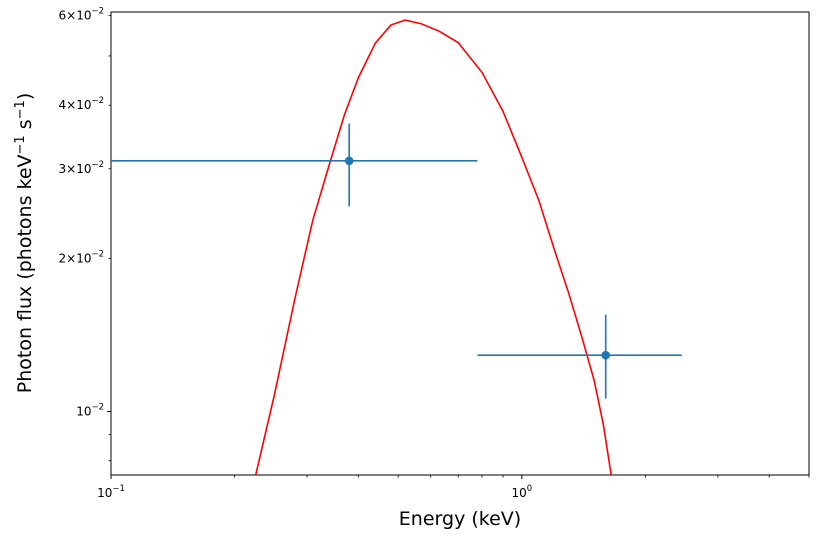 Image resolution: width=818 pixels, height=538 pixels. What do you see at coordinates (111, 492) in the screenshot?
I see `x-tick-label: 10⁻¹` at bounding box center [111, 492].